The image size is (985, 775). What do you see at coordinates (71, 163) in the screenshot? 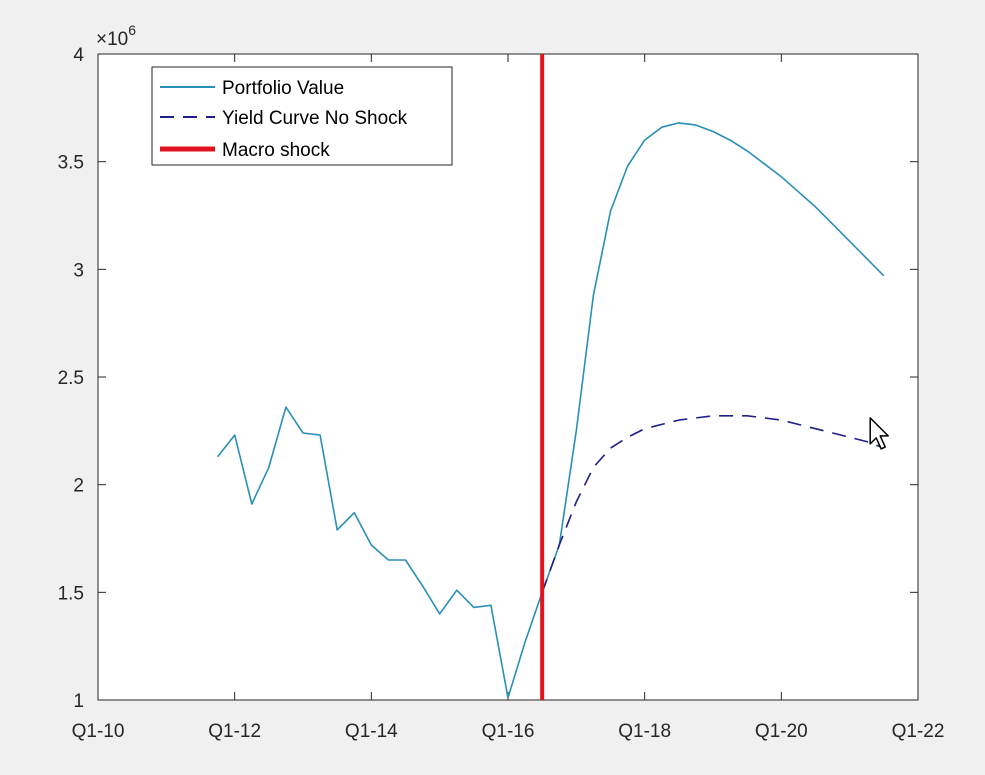
I see `y-tick-label: 3.5` at bounding box center [71, 163].